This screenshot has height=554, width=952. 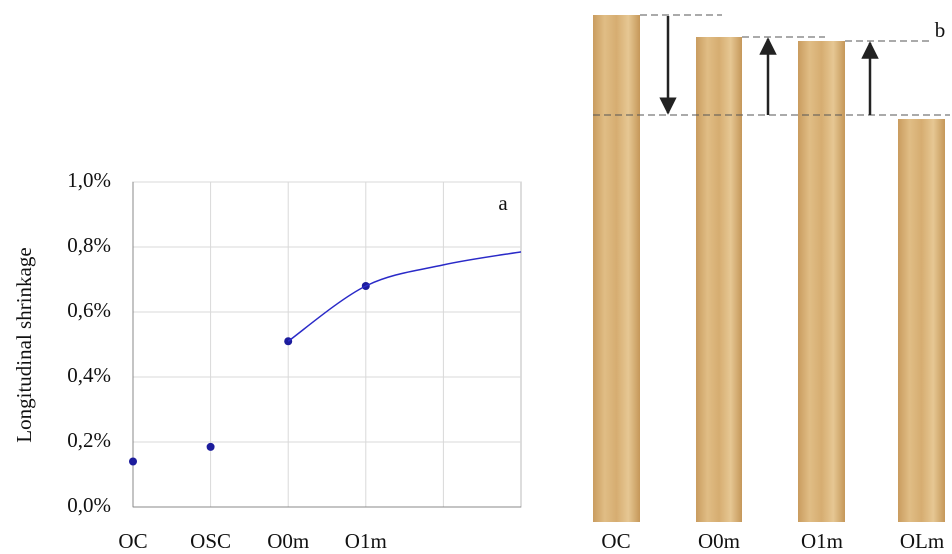 What do you see at coordinates (89, 245) in the screenshot?
I see `y-tick-label: 0,8%` at bounding box center [89, 245].